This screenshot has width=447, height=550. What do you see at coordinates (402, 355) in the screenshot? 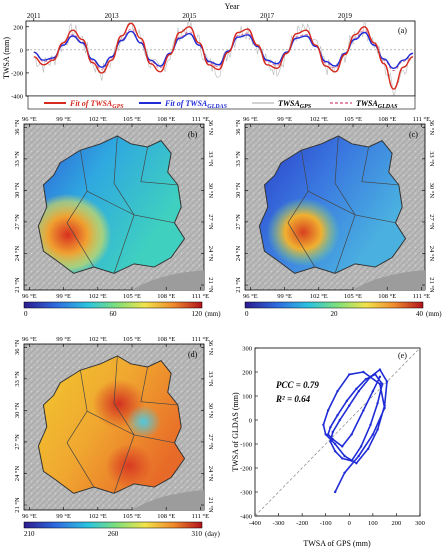
I see `panel-e-label: (e)` at bounding box center [402, 355].